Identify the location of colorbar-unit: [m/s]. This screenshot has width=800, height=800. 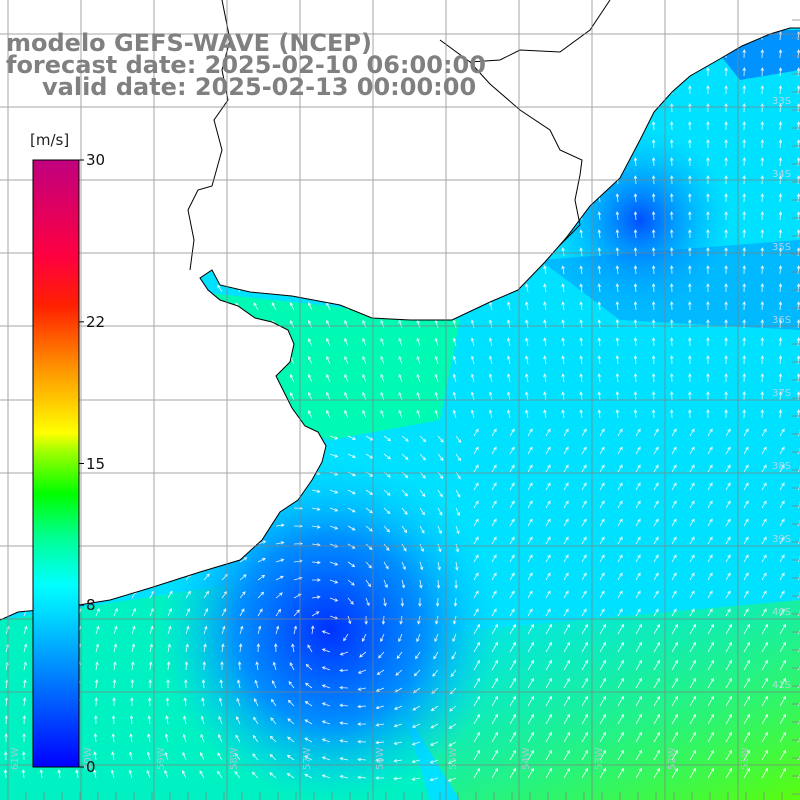
(50, 140).